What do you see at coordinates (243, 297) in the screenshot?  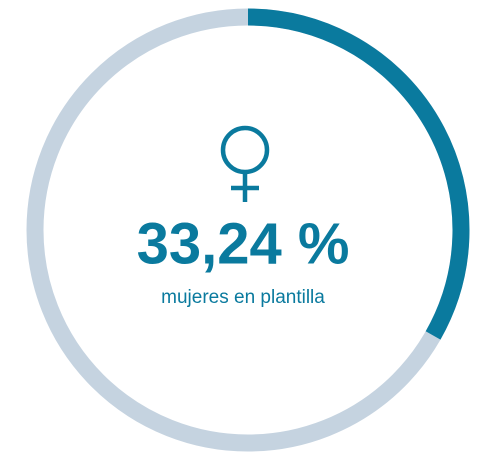 I see `subtitle: mujeres en plantilla` at bounding box center [243, 297].